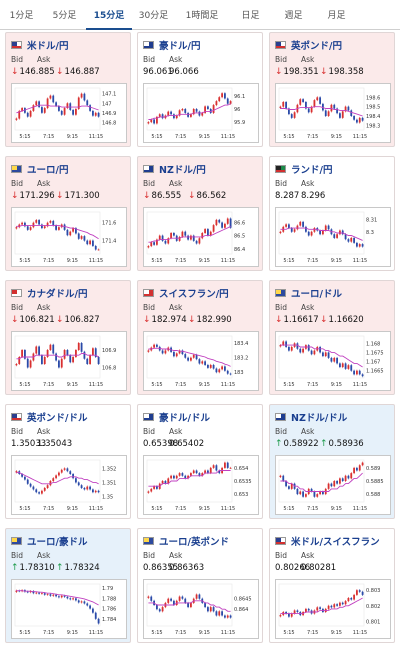 This screenshot has width=400, height=650. What do you see at coordinates (333, 237) in the screenshot?
I see `mini-chart: 8.31 8.3 5:15 7:15 9:15 11:15` at bounding box center [333, 237].